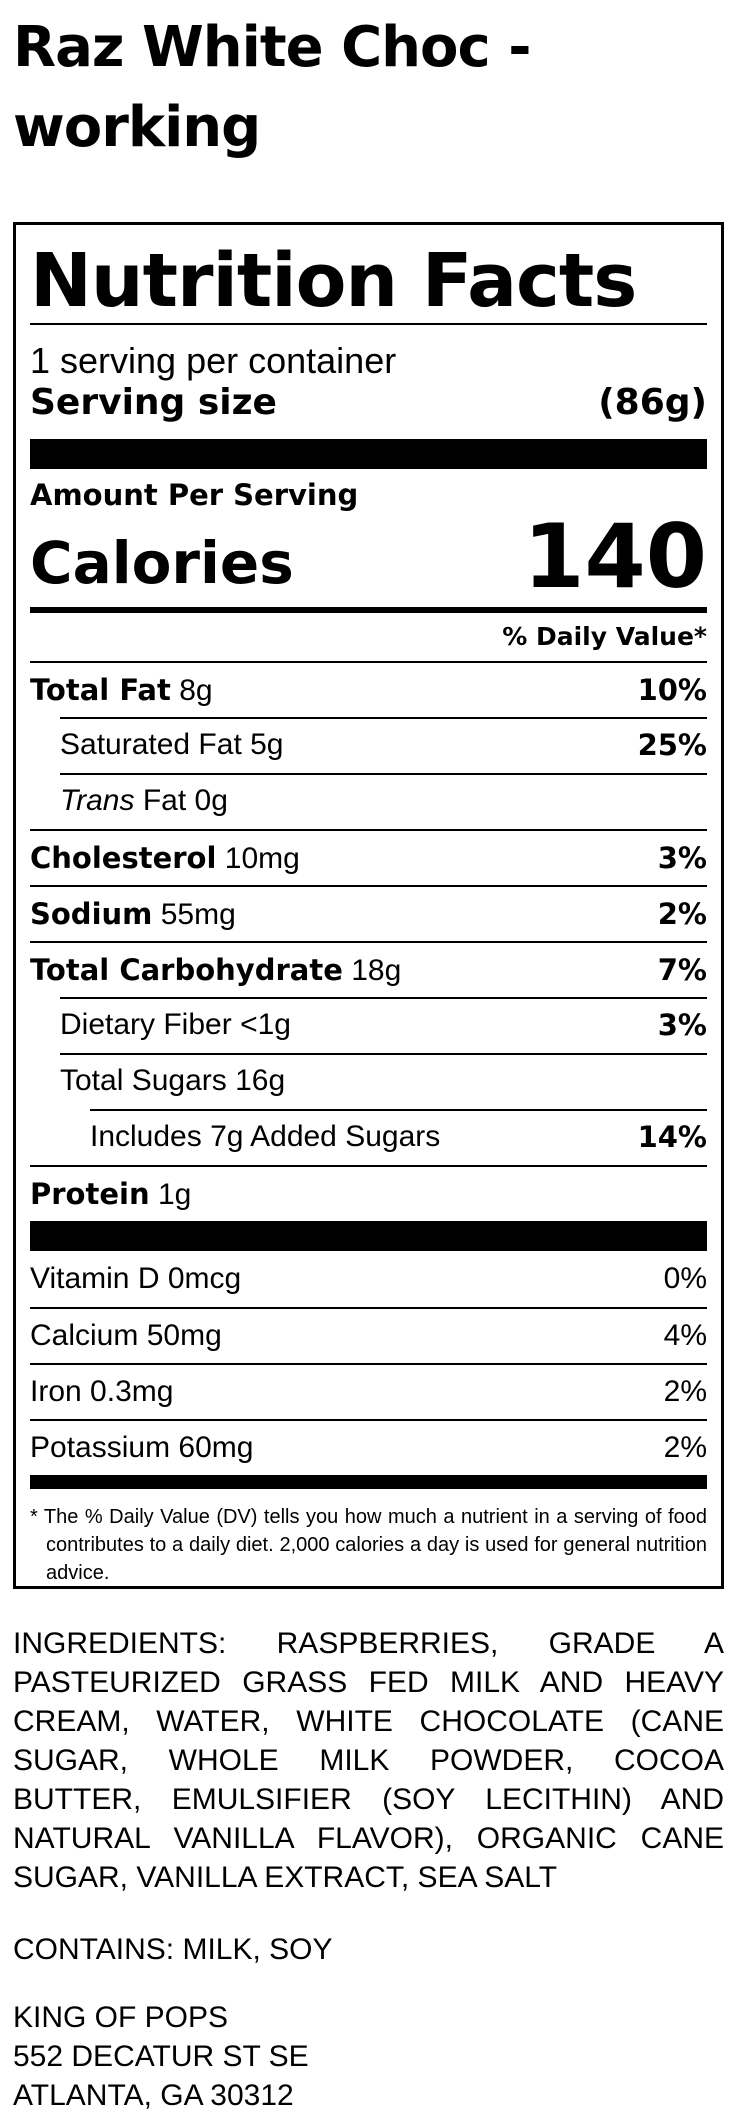  What do you see at coordinates (260, 1080) in the screenshot?
I see `nutrient-amount: 16g` at bounding box center [260, 1080].